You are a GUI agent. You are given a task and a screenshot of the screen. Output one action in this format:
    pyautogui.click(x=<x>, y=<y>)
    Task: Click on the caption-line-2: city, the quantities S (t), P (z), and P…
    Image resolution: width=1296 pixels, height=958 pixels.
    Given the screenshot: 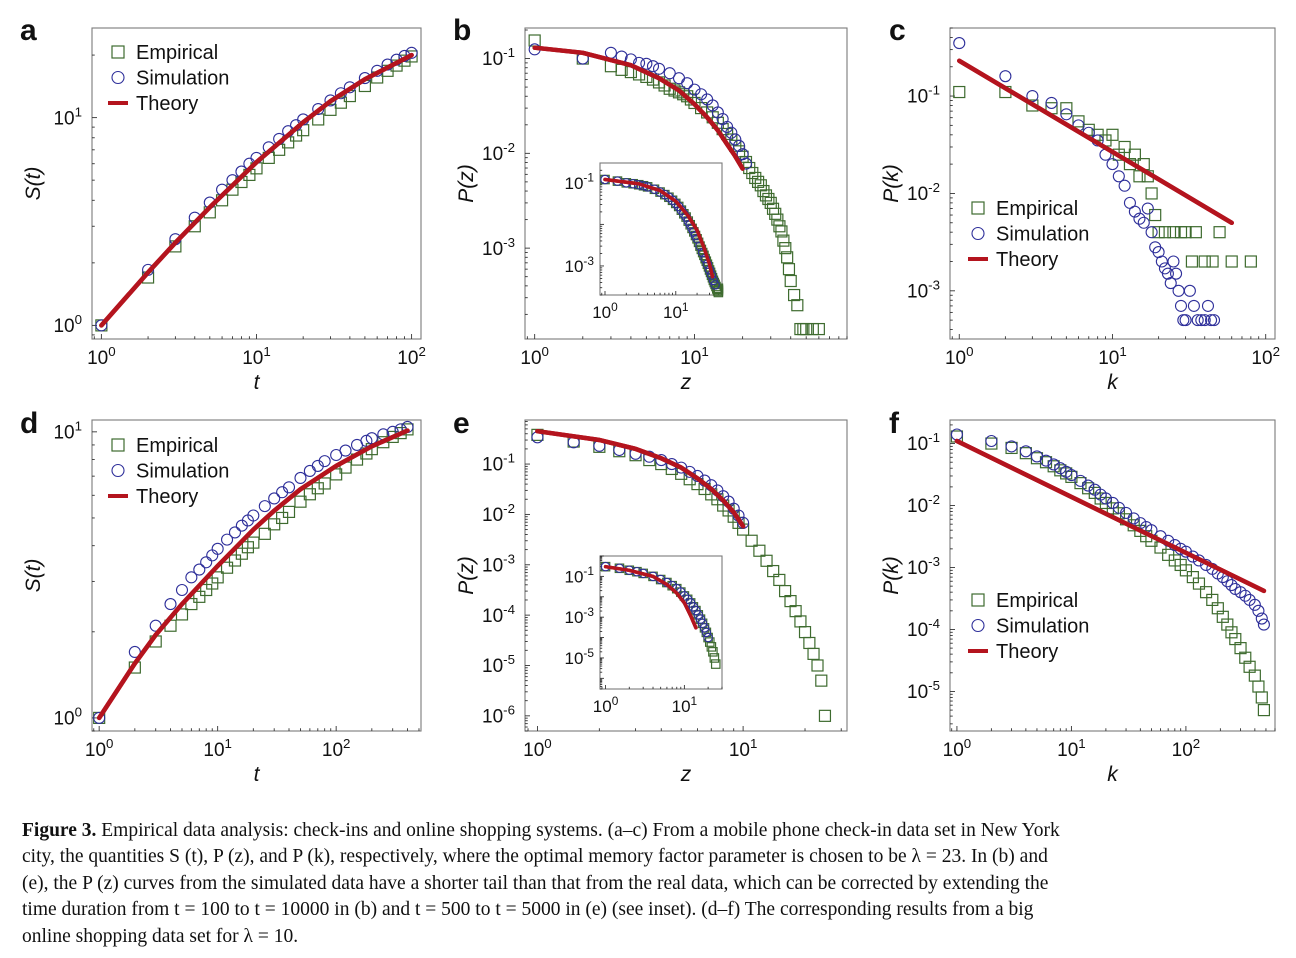 What is the action you would take?
    pyautogui.click(x=535, y=857)
    